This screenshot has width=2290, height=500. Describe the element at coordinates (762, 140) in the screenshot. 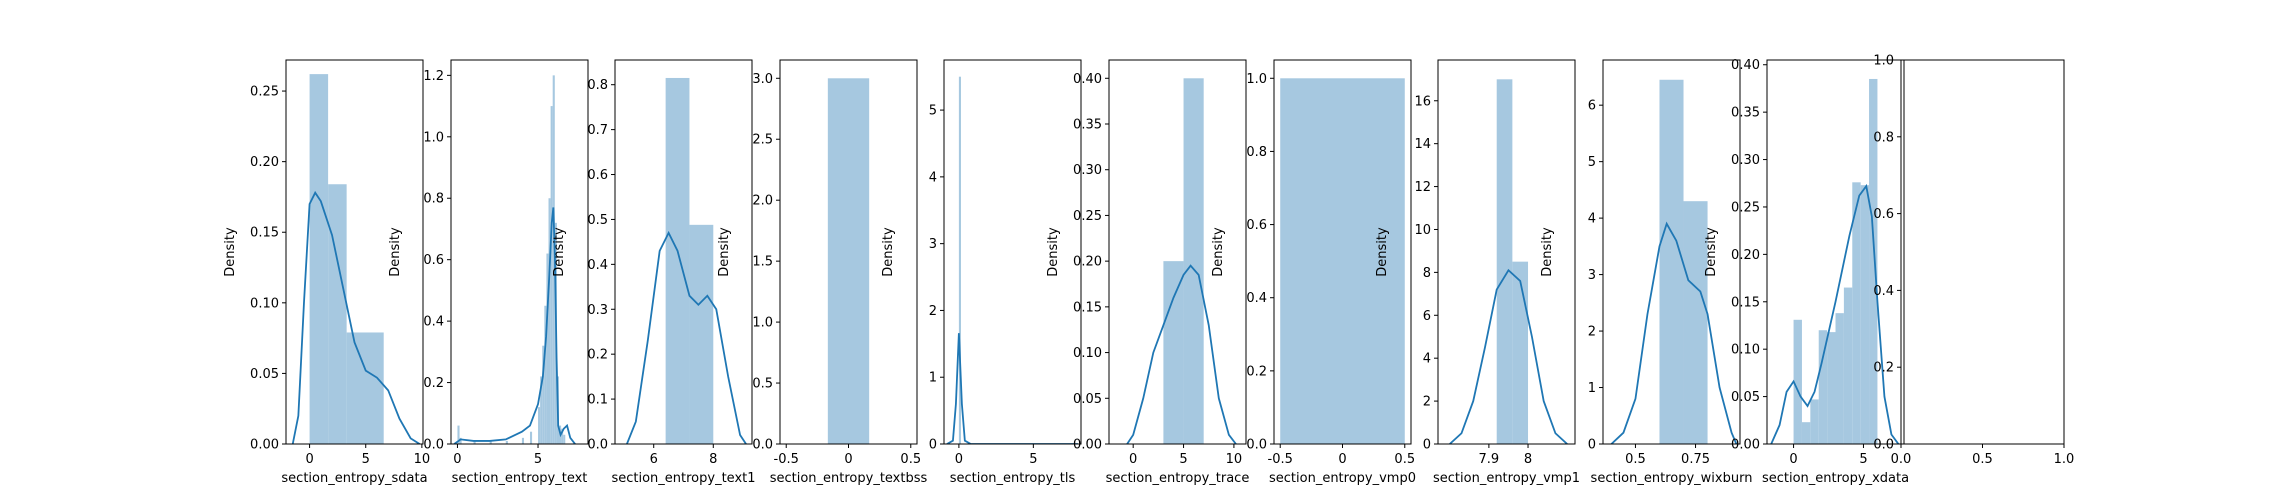

I see `y-tick-label: 2.5` at that location.